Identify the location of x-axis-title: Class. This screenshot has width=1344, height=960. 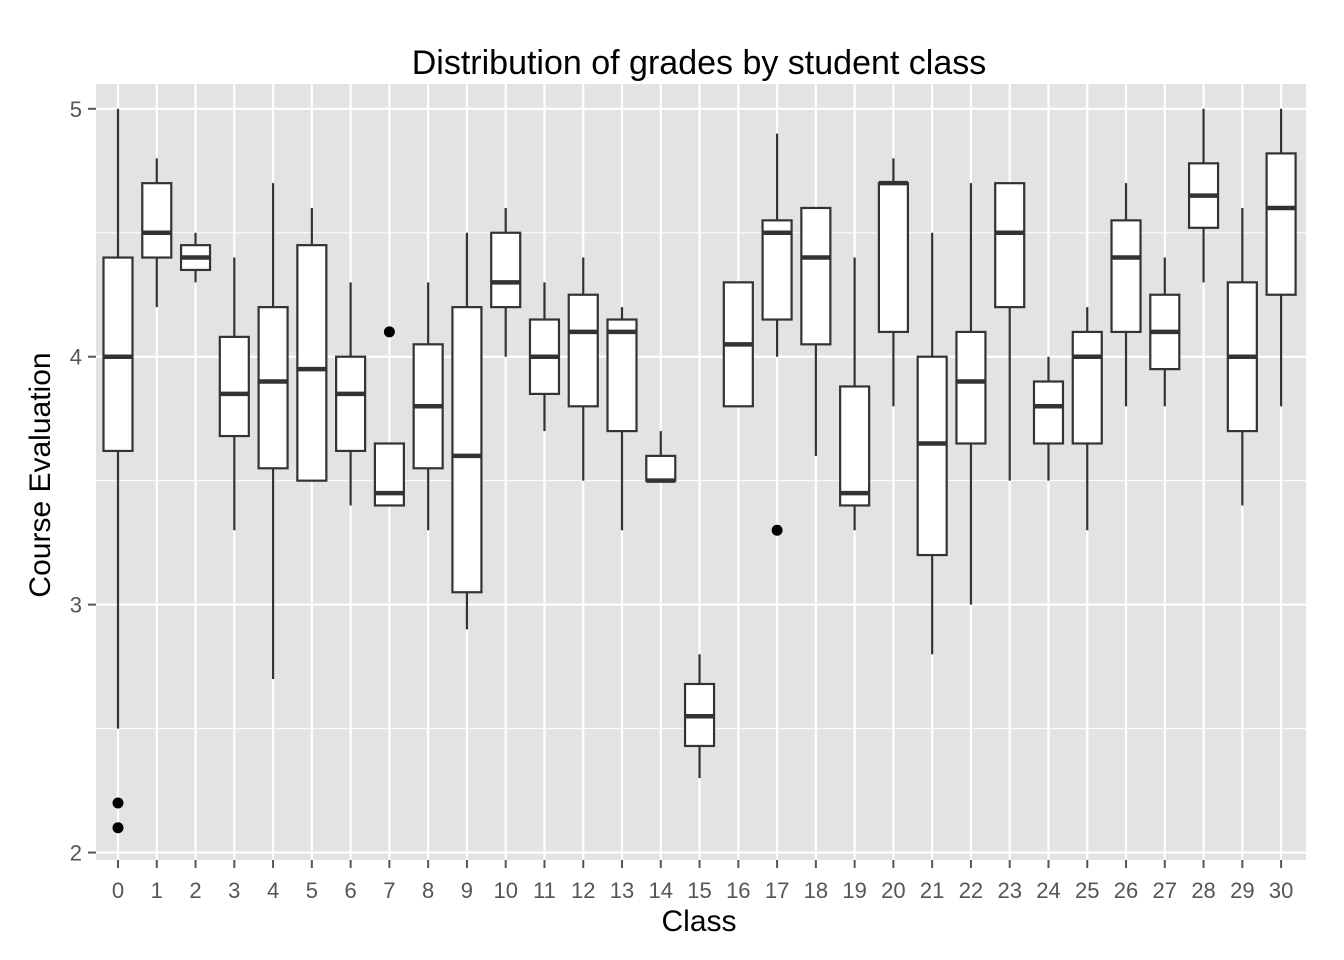
(698, 921).